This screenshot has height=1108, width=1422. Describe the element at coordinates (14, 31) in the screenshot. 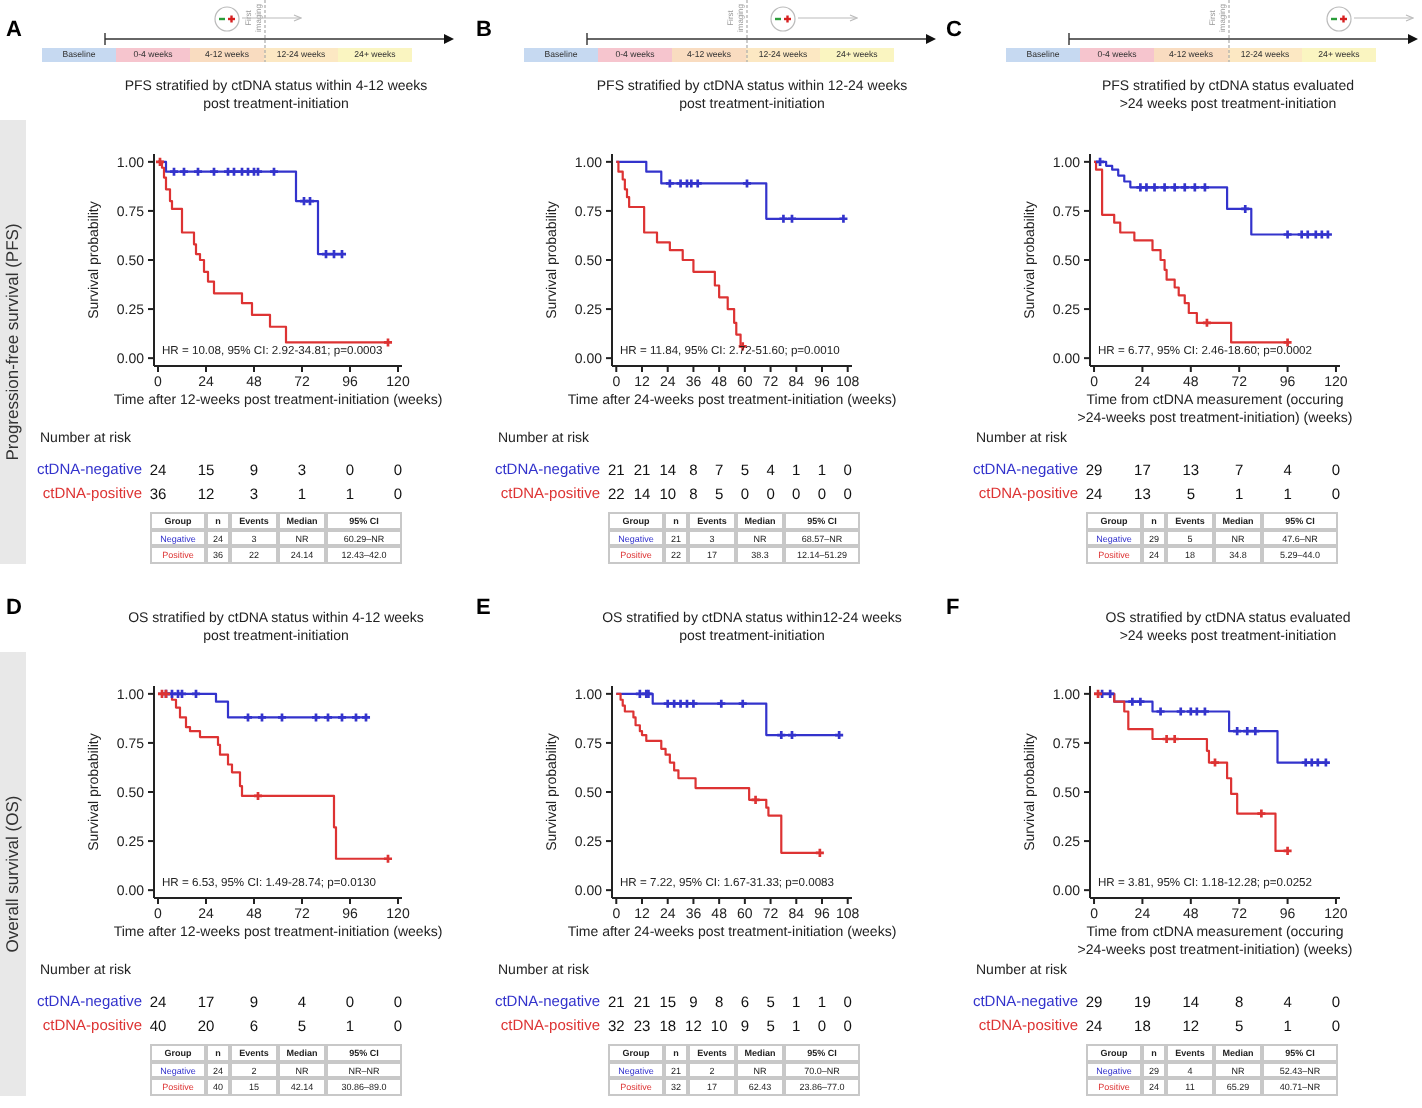

I see `text: A` at that location.